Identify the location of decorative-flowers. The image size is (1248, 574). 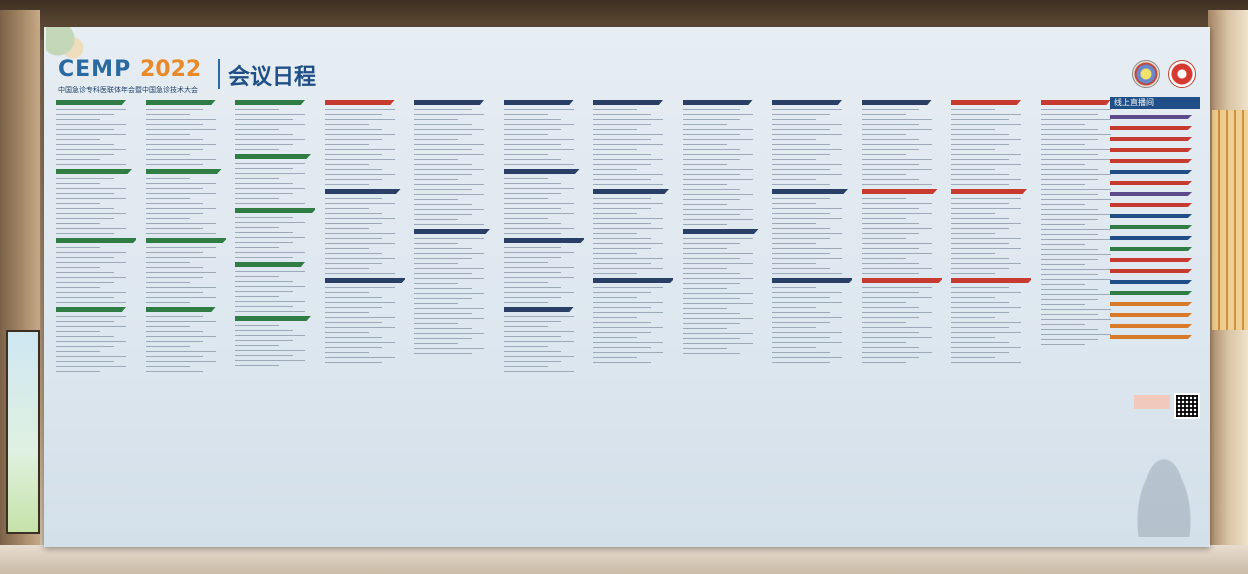
(76, 57).